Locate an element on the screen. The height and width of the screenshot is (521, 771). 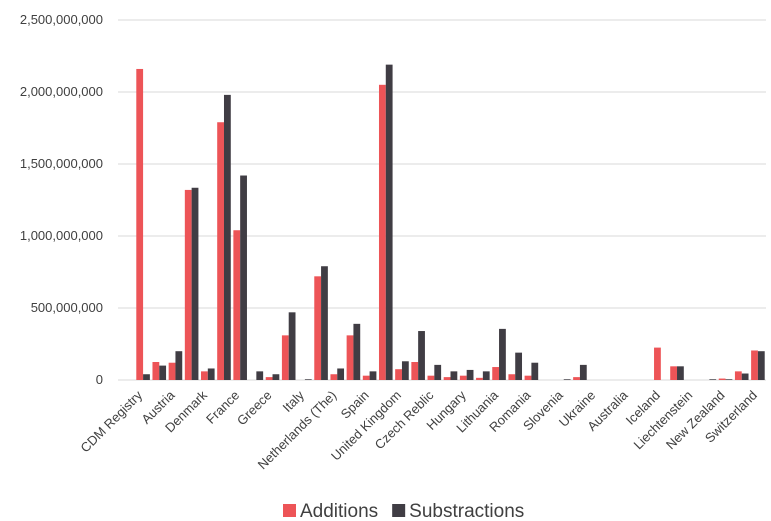
x-tick-label: CDM Registry is located at coordinates (111, 421).